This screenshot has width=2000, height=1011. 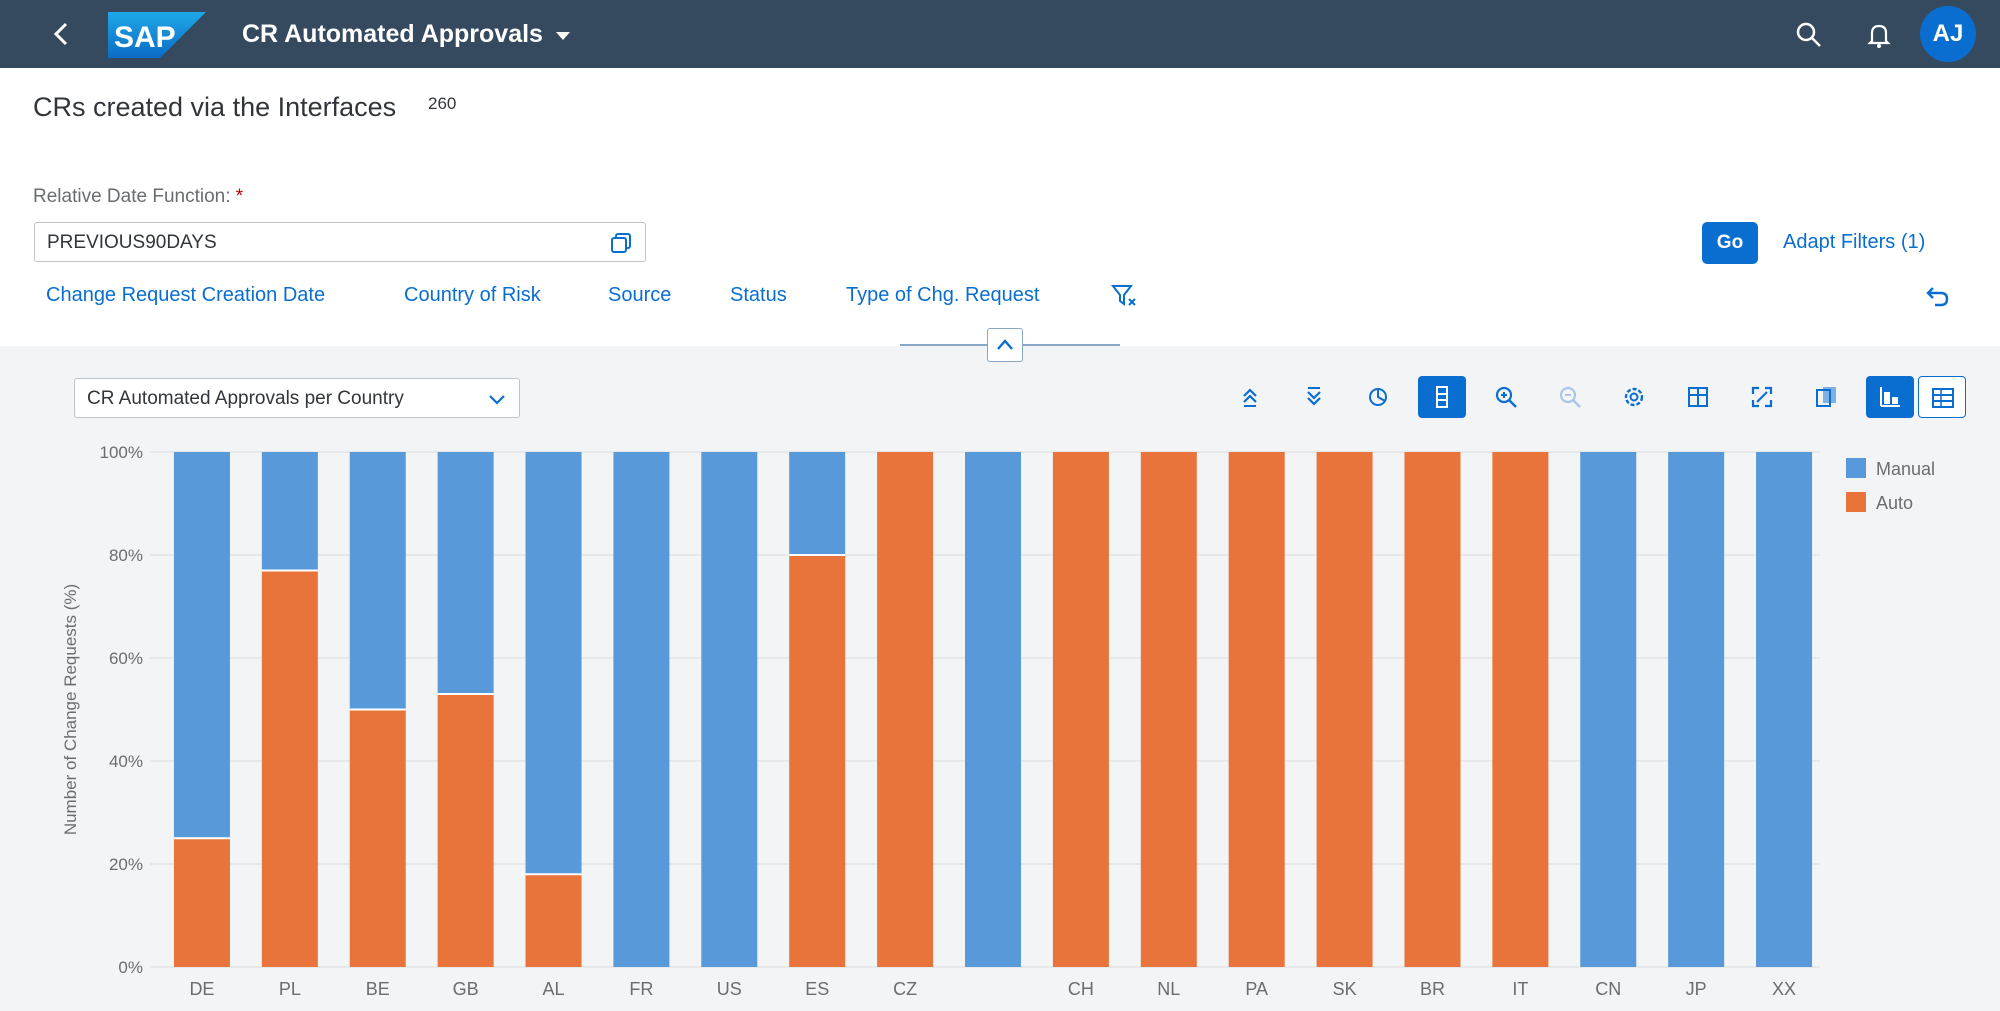 I want to click on bar-auto-NL, so click(x=1168, y=709).